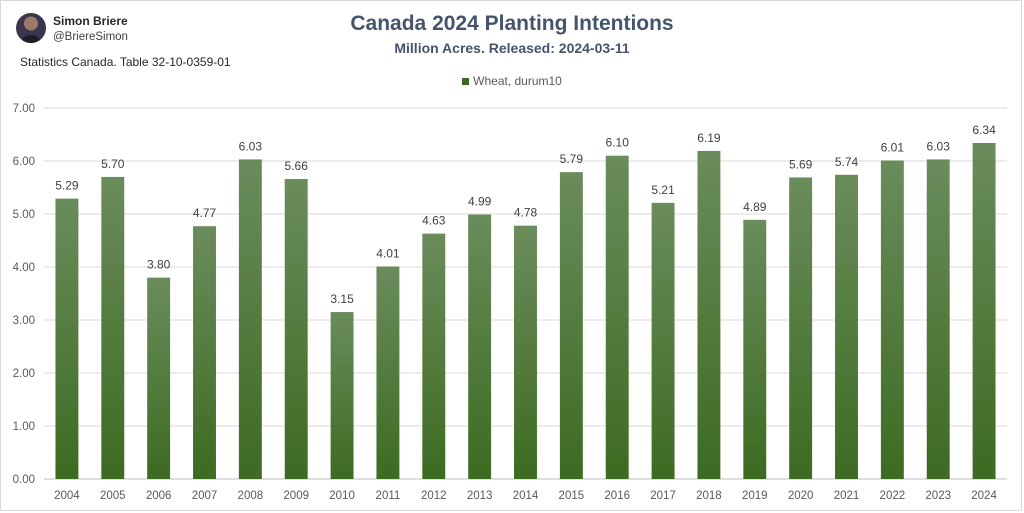 This screenshot has height=513, width=1024. I want to click on x-tick-label: 2012, so click(434, 496).